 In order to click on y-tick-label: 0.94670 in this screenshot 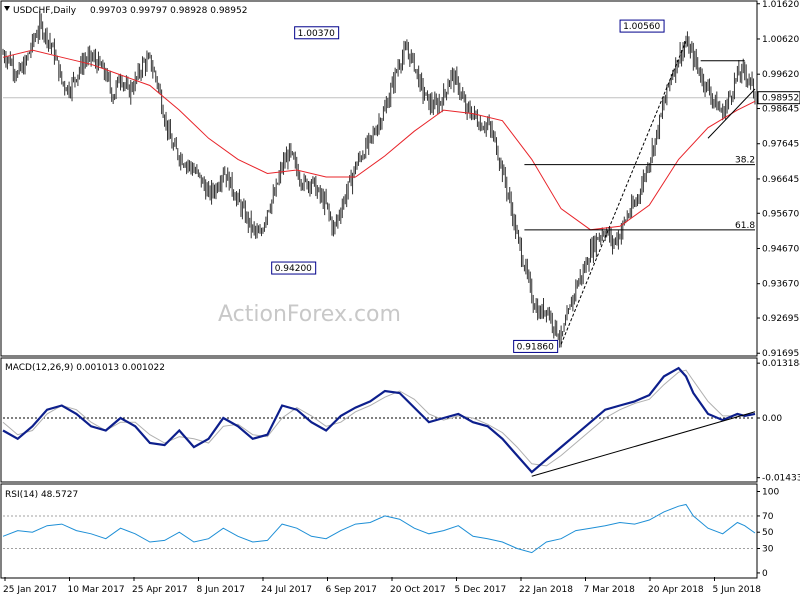, I will do `click(780, 249)`.